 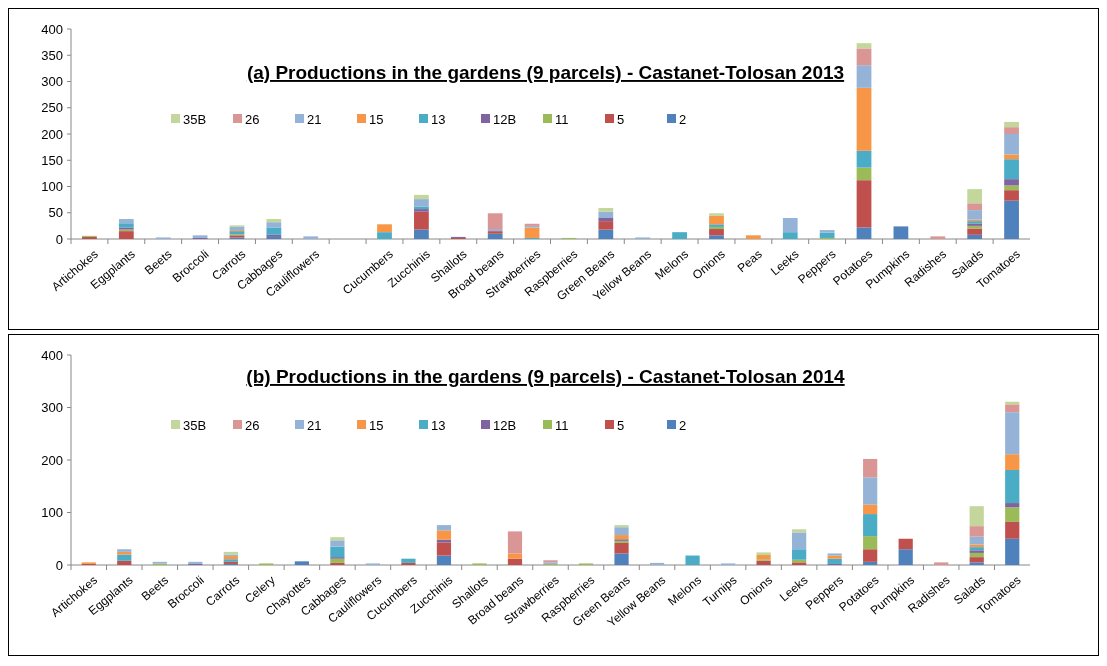 What do you see at coordinates (545, 72) in the screenshot?
I see `text: (a) Productions in the gardens (9 parcels) - Castanet-Tolosan 2013` at bounding box center [545, 72].